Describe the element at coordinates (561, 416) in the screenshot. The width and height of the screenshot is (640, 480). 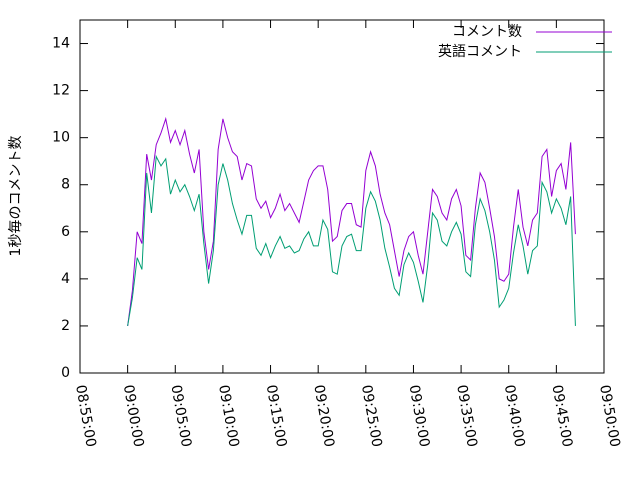
I see `x-tick-label: 09:45:00` at that location.